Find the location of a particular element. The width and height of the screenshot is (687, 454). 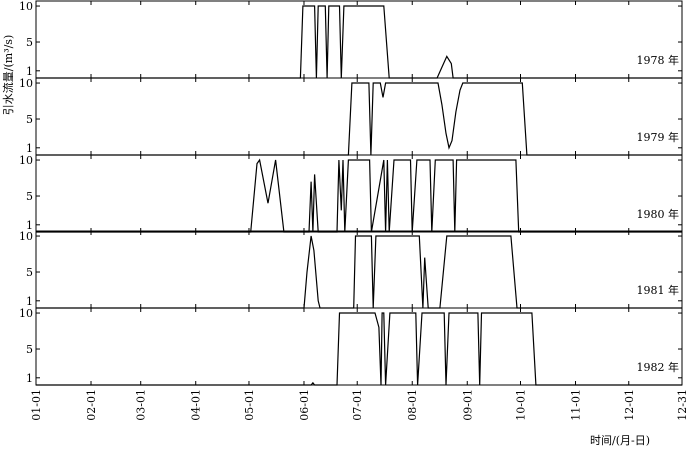

x-tick-label: 05-01 is located at coordinates (249, 405).